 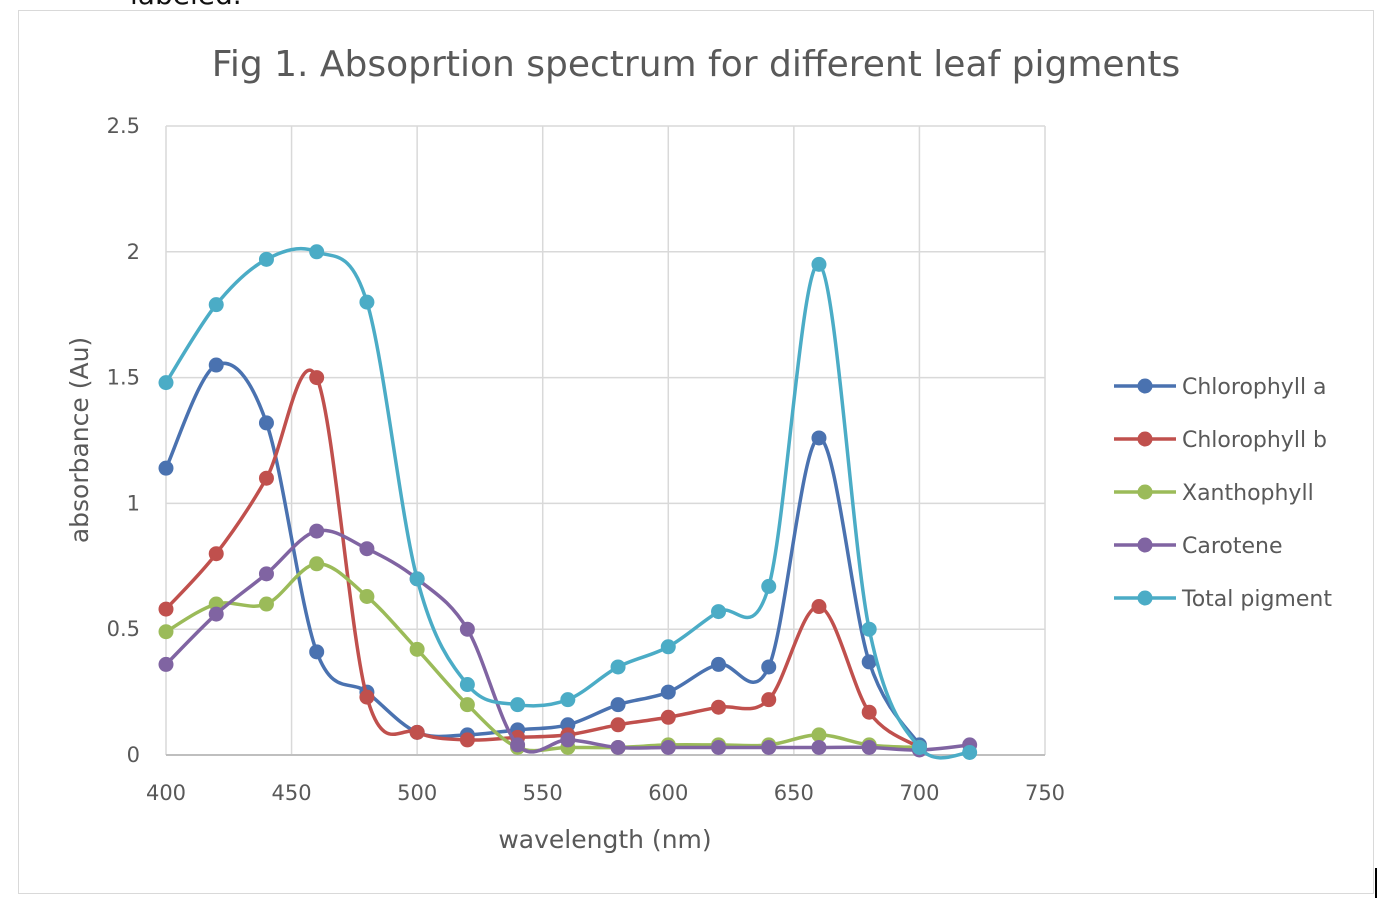 What do you see at coordinates (1376, 883) in the screenshot?
I see `text-cursor` at bounding box center [1376, 883].